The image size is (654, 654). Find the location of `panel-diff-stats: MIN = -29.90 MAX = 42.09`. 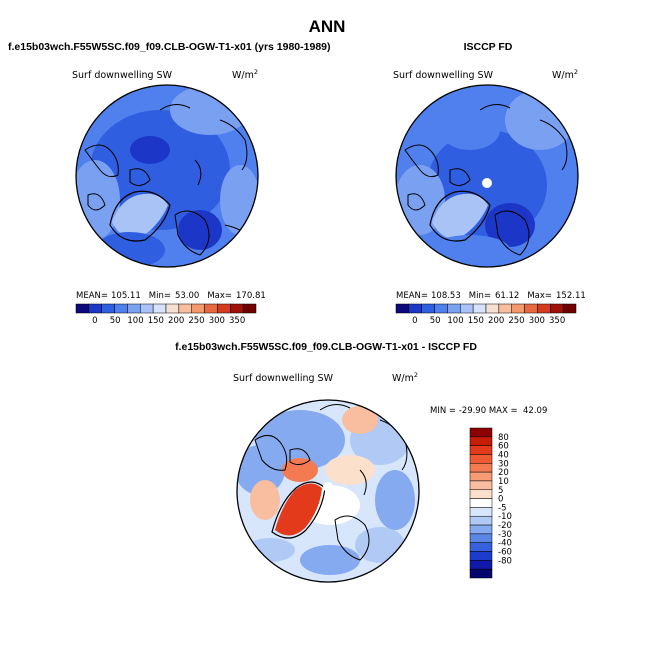

panel-diff-stats: MIN = -29.90 MAX = 42.09 is located at coordinates (488, 411).